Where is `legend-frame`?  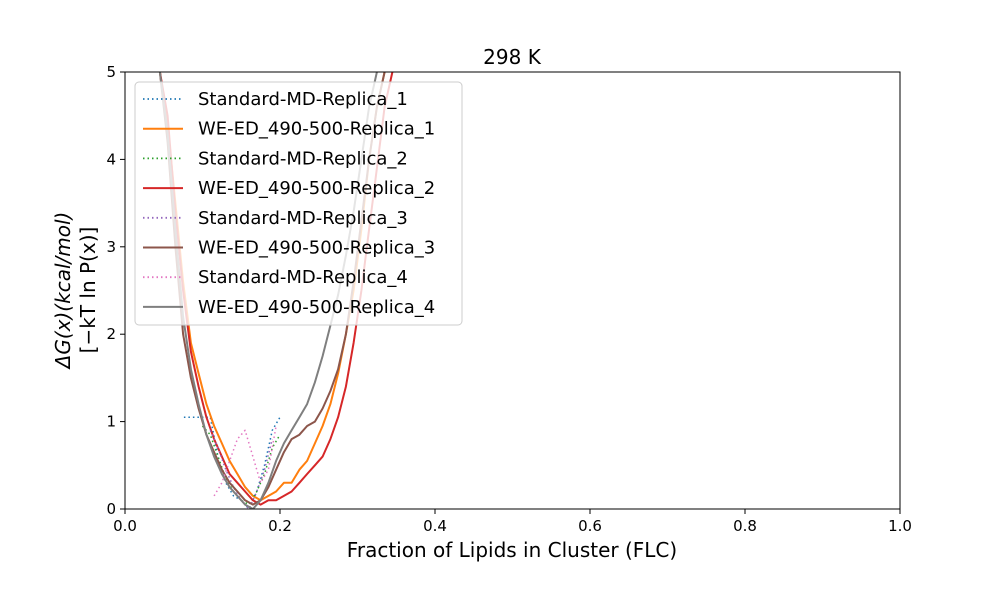 legend-frame is located at coordinates (298, 203).